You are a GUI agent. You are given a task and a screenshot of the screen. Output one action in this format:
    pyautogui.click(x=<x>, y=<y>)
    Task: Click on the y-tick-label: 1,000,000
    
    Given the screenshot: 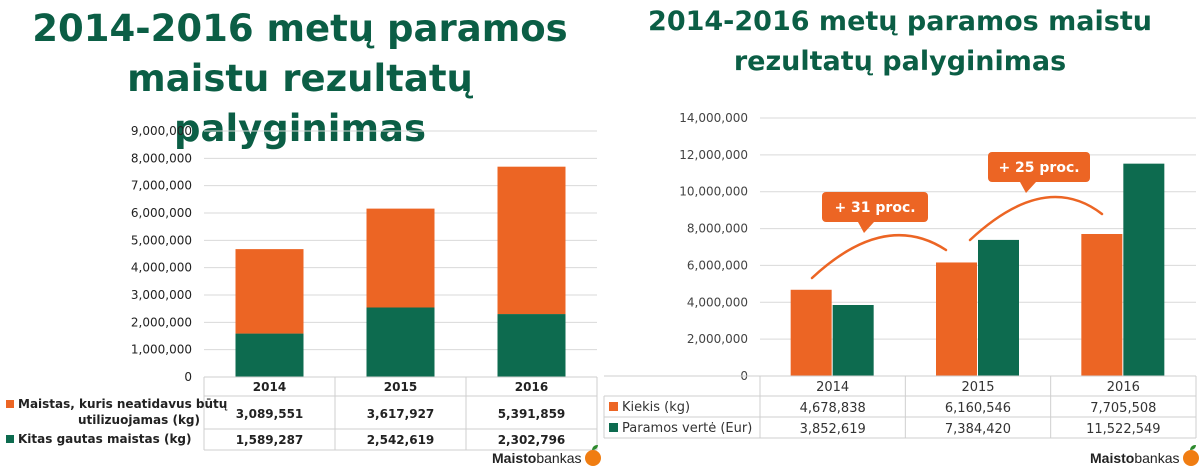 What is the action you would take?
    pyautogui.click(x=161, y=350)
    